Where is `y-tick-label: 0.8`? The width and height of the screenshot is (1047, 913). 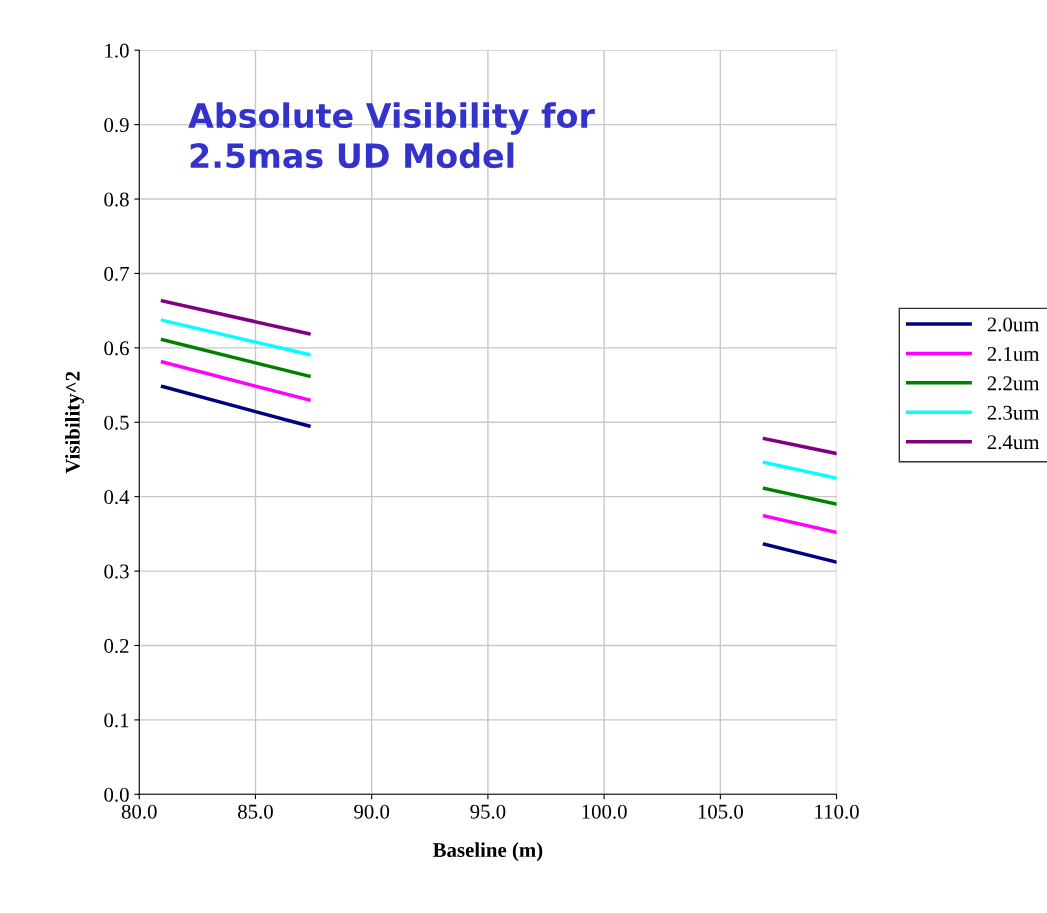
y-tick-label: 0.8 is located at coordinates (116, 199).